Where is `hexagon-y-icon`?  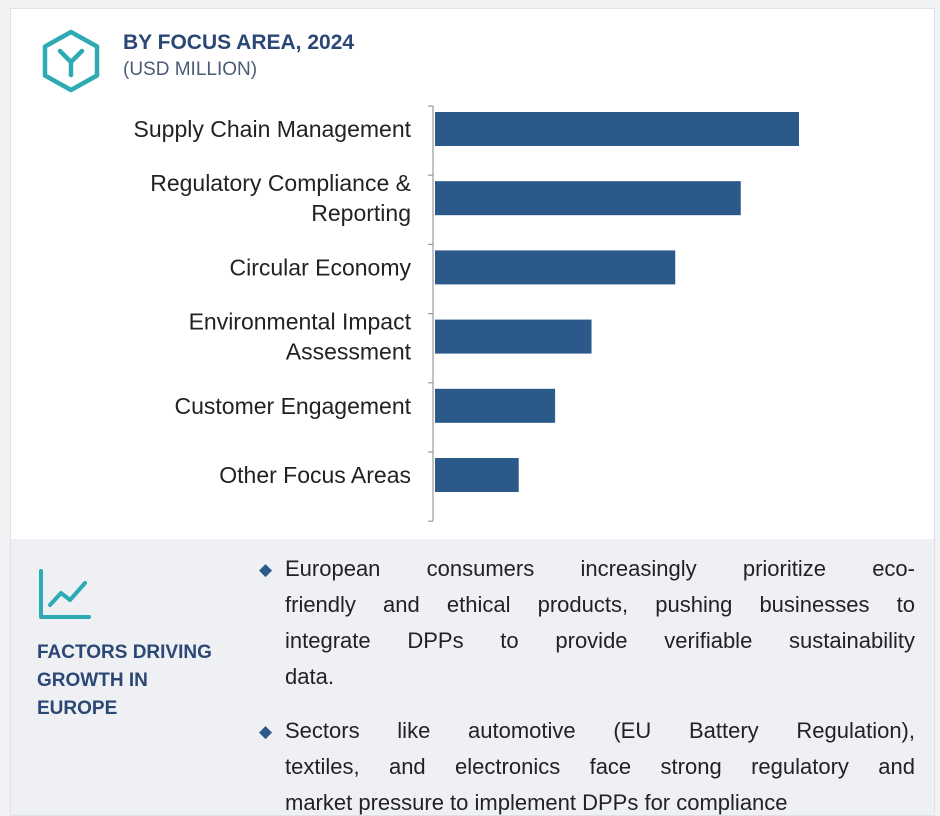
hexagon-y-icon is located at coordinates (71, 61).